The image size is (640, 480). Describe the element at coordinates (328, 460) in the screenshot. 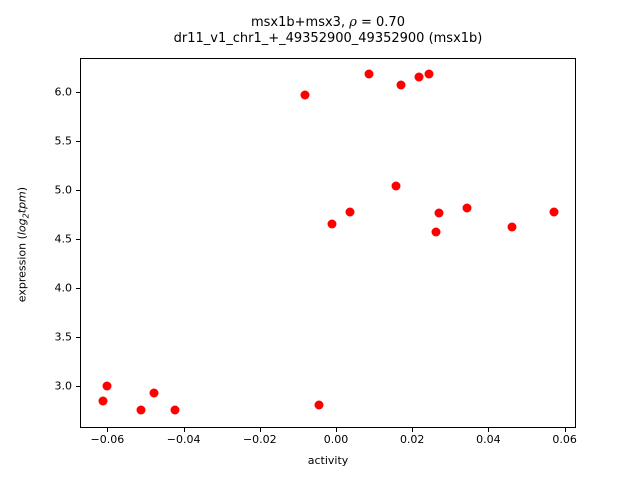

I see `x-axis-label: activity` at that location.